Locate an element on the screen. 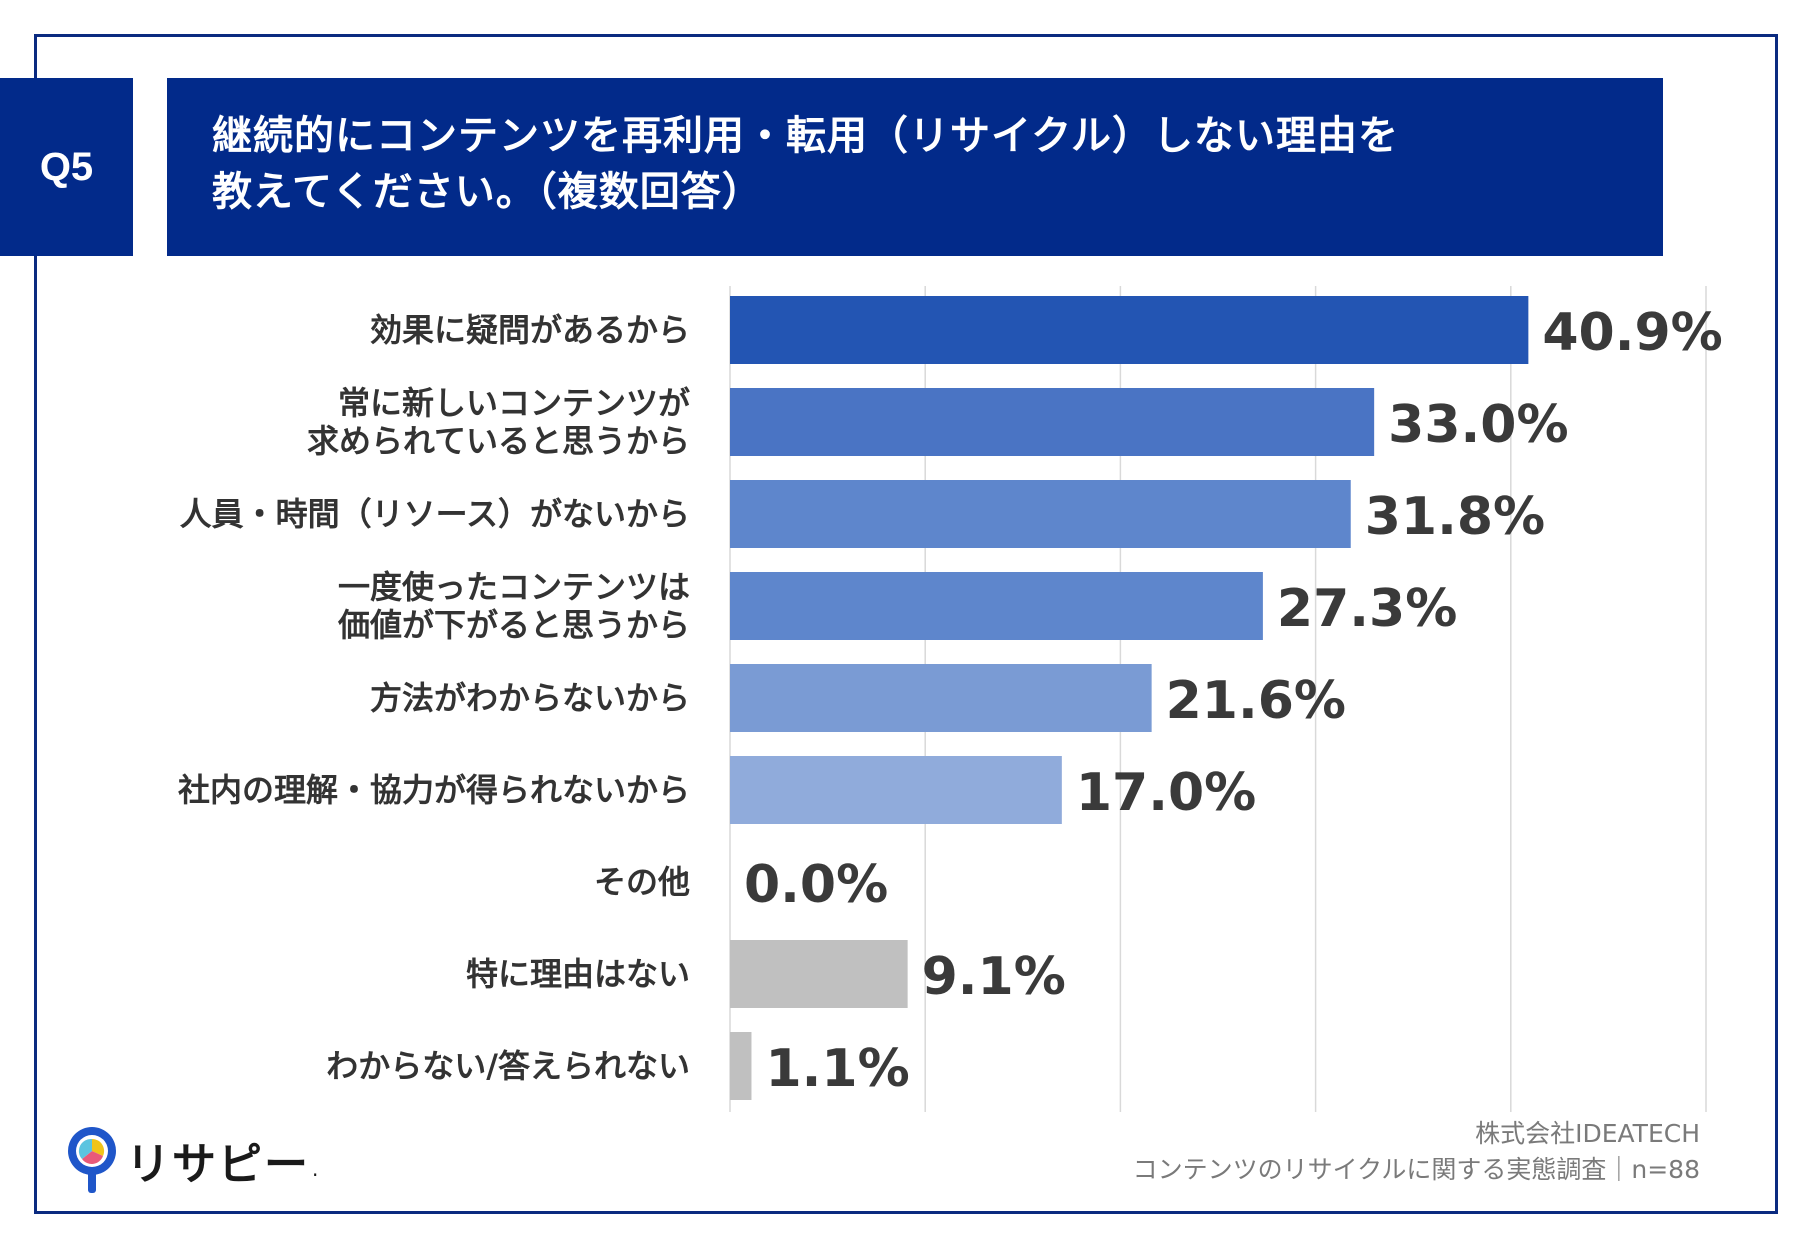  bar-value-label: 33.0% is located at coordinates (1478, 425).